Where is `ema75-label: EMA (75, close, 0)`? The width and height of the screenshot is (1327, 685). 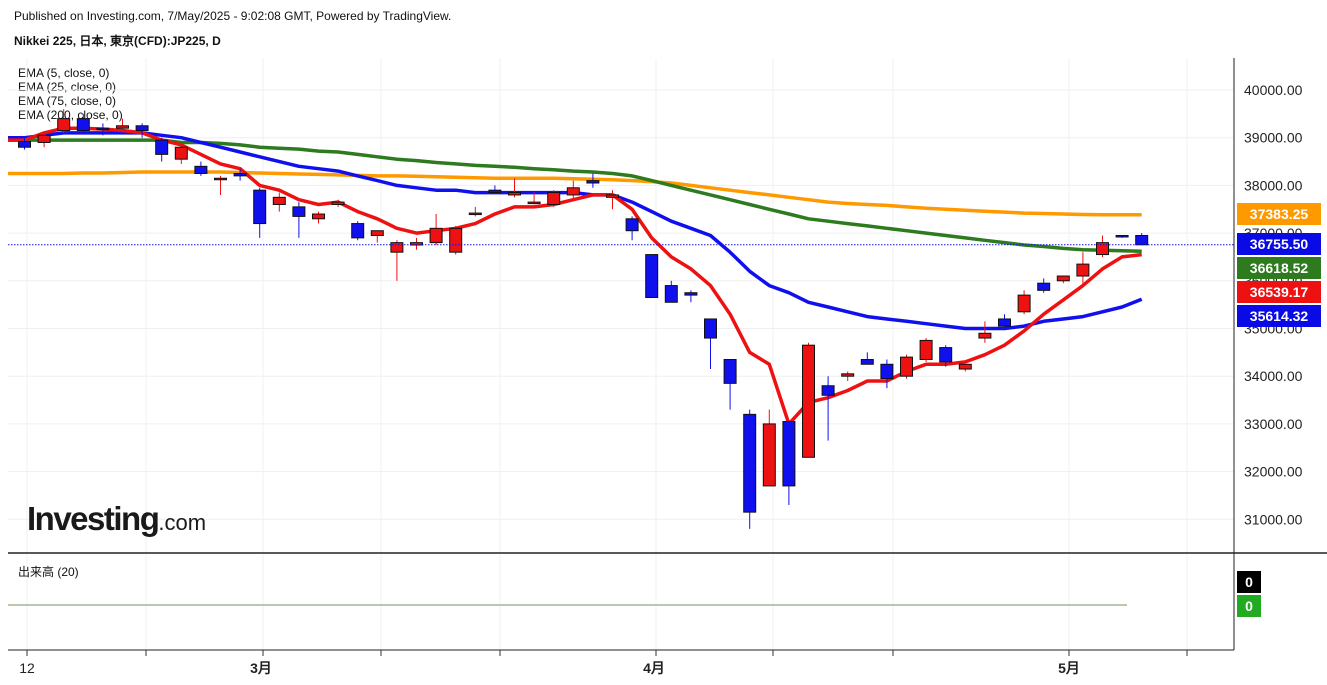
ema75-label: EMA (75, close, 0) is located at coordinates (67, 101).